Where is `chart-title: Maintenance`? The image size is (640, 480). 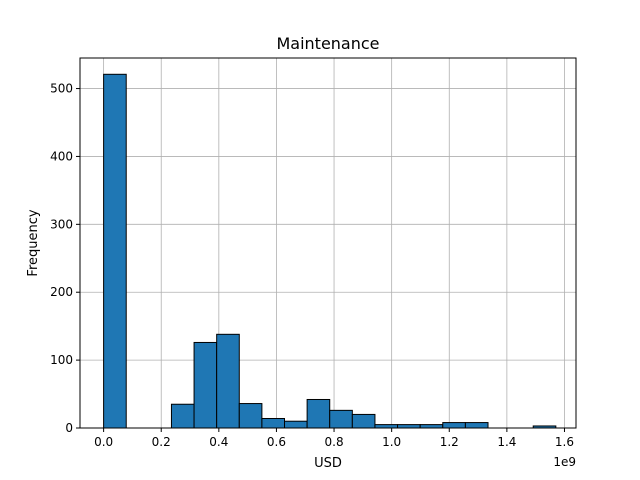 chart-title: Maintenance is located at coordinates (327, 43).